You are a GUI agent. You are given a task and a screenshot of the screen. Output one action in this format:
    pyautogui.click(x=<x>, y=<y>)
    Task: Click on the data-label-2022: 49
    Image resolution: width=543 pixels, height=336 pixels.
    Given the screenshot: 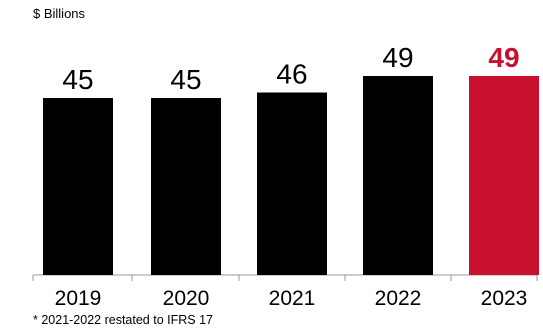 What is the action you would take?
    pyautogui.click(x=397, y=57)
    